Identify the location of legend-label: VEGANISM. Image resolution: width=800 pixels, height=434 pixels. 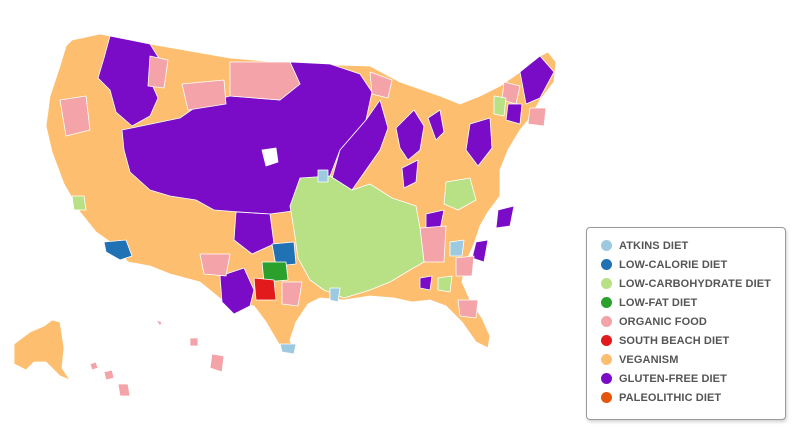
(649, 359).